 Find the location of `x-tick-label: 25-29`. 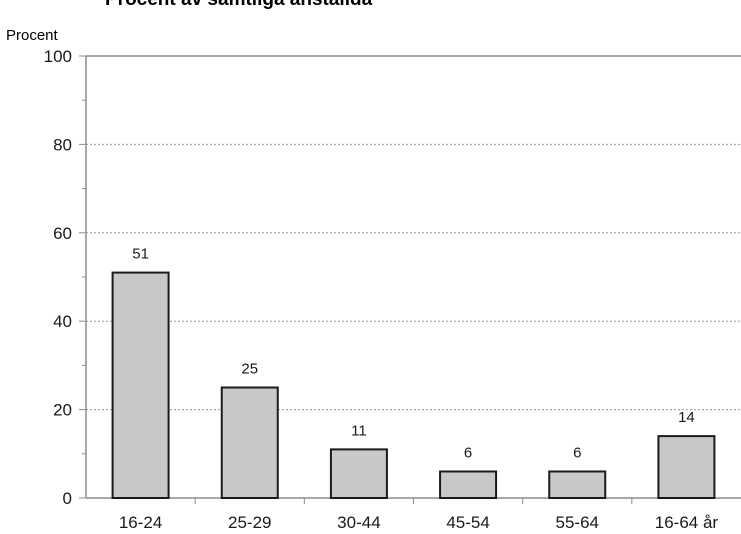

x-tick-label: 25-29 is located at coordinates (249, 522).